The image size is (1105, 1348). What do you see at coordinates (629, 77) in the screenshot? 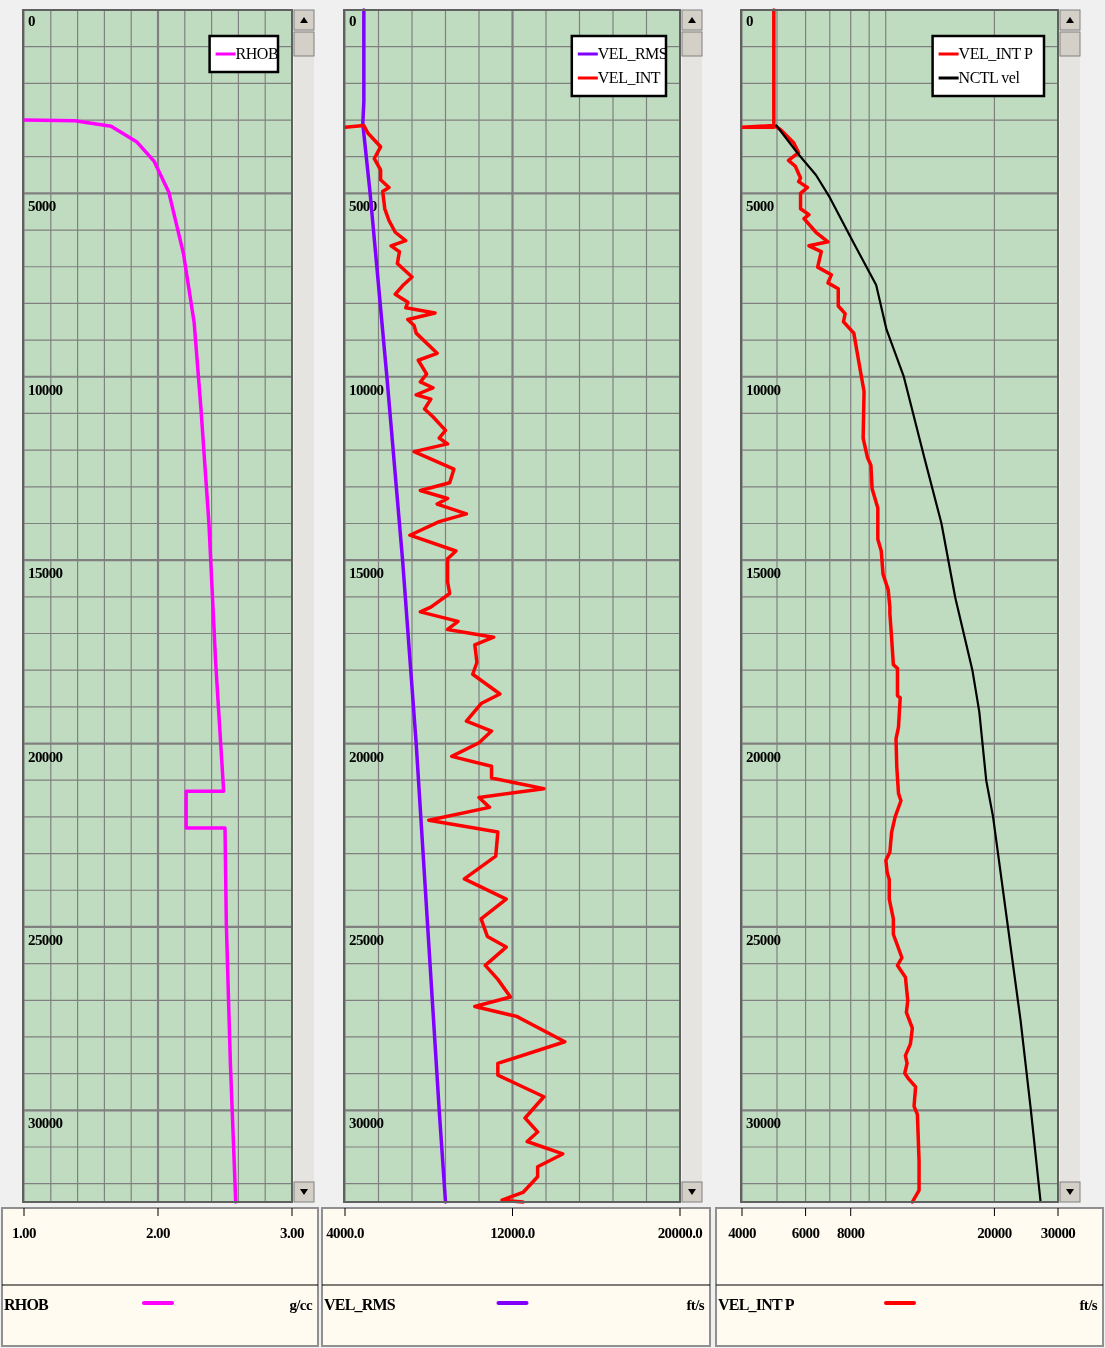
I see `legend-label: VEL_INT` at bounding box center [629, 77].